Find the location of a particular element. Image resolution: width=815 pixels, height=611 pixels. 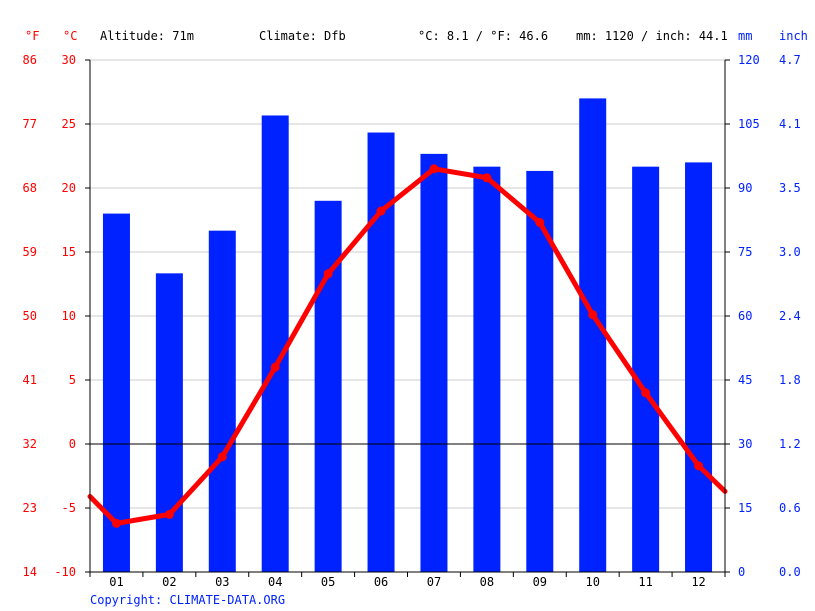

mm-tick-label: 105 is located at coordinates (749, 124).